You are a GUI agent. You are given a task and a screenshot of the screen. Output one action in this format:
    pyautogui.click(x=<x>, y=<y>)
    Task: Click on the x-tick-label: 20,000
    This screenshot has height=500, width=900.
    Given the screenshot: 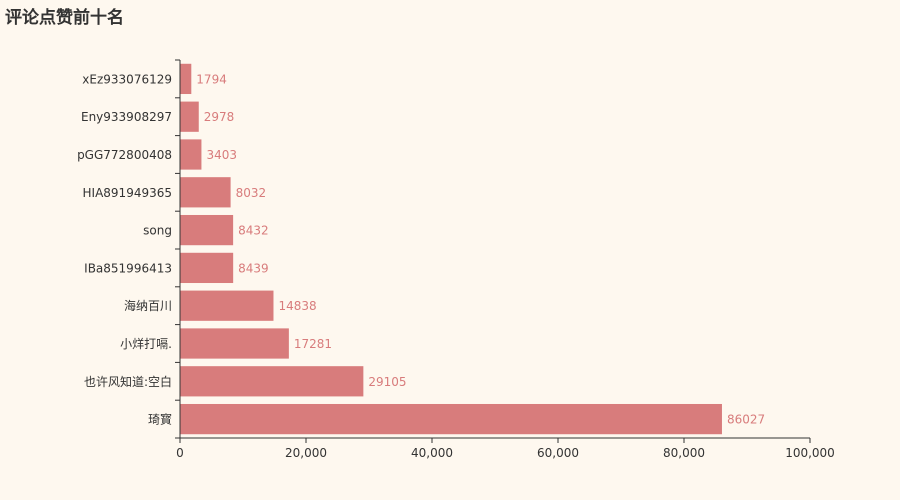 What is the action you would take?
    pyautogui.click(x=306, y=453)
    